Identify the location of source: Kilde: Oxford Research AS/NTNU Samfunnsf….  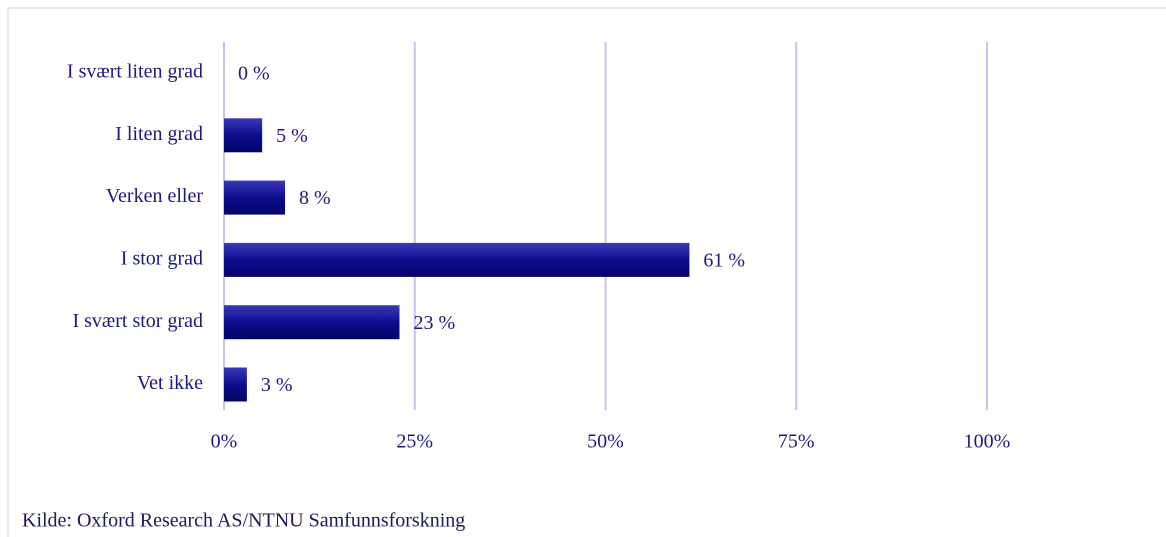
(243, 521).